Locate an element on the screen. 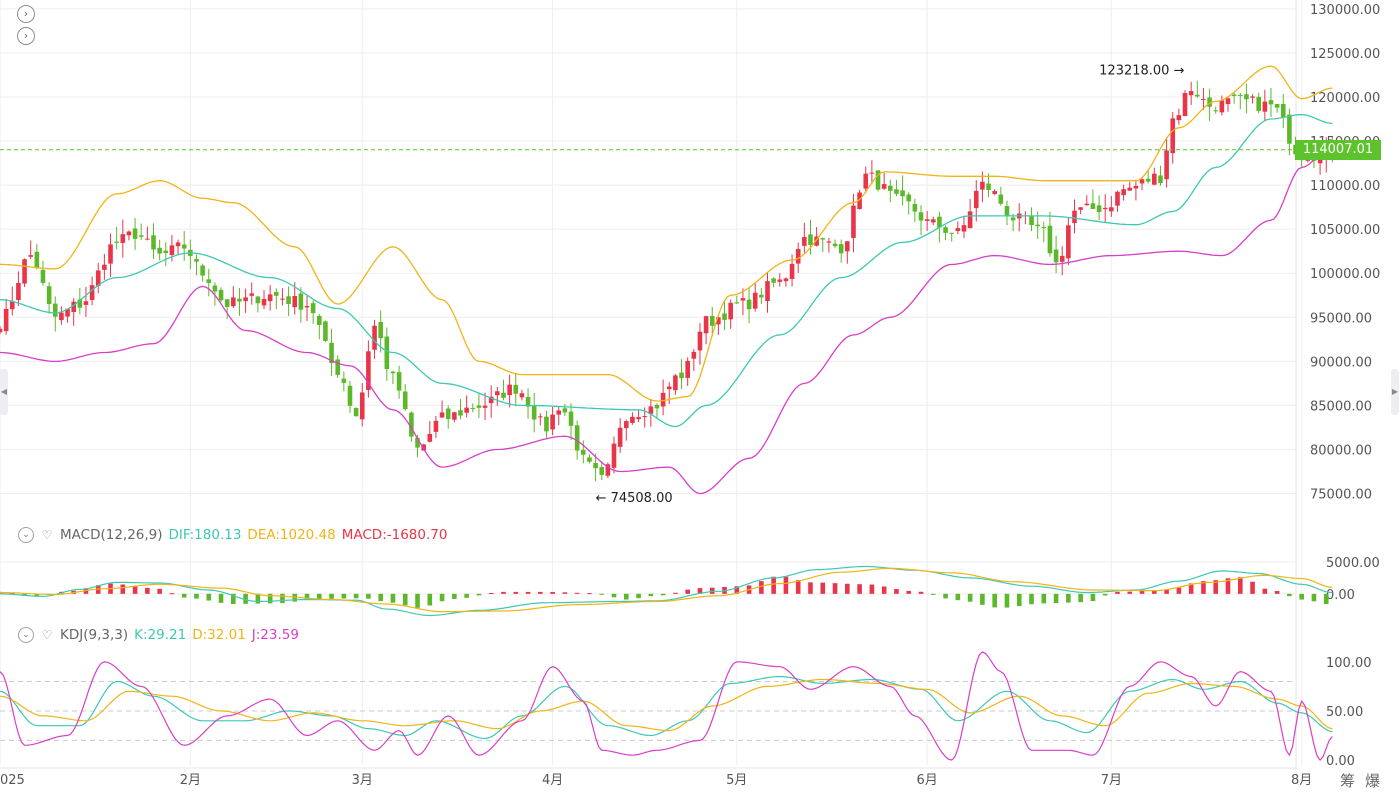 Image resolution: width=1400 pixels, height=792 pixels. chip-tool-button: 筹 is located at coordinates (1353, 781).